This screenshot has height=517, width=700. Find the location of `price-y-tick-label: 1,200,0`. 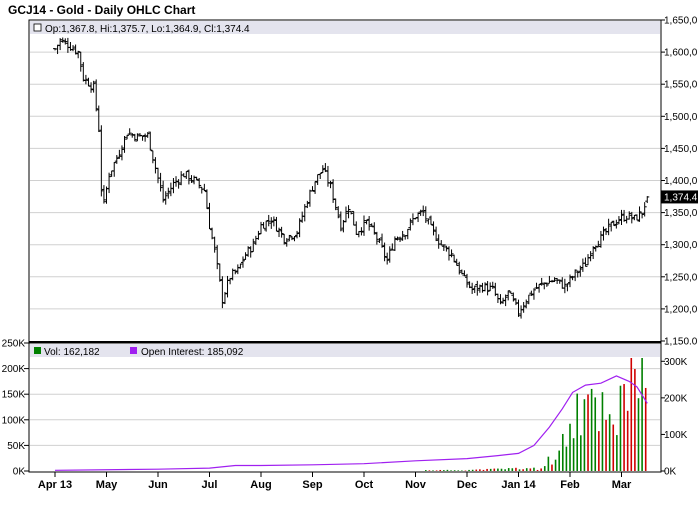

price-y-tick-label: 1,200,0 is located at coordinates (681, 309).